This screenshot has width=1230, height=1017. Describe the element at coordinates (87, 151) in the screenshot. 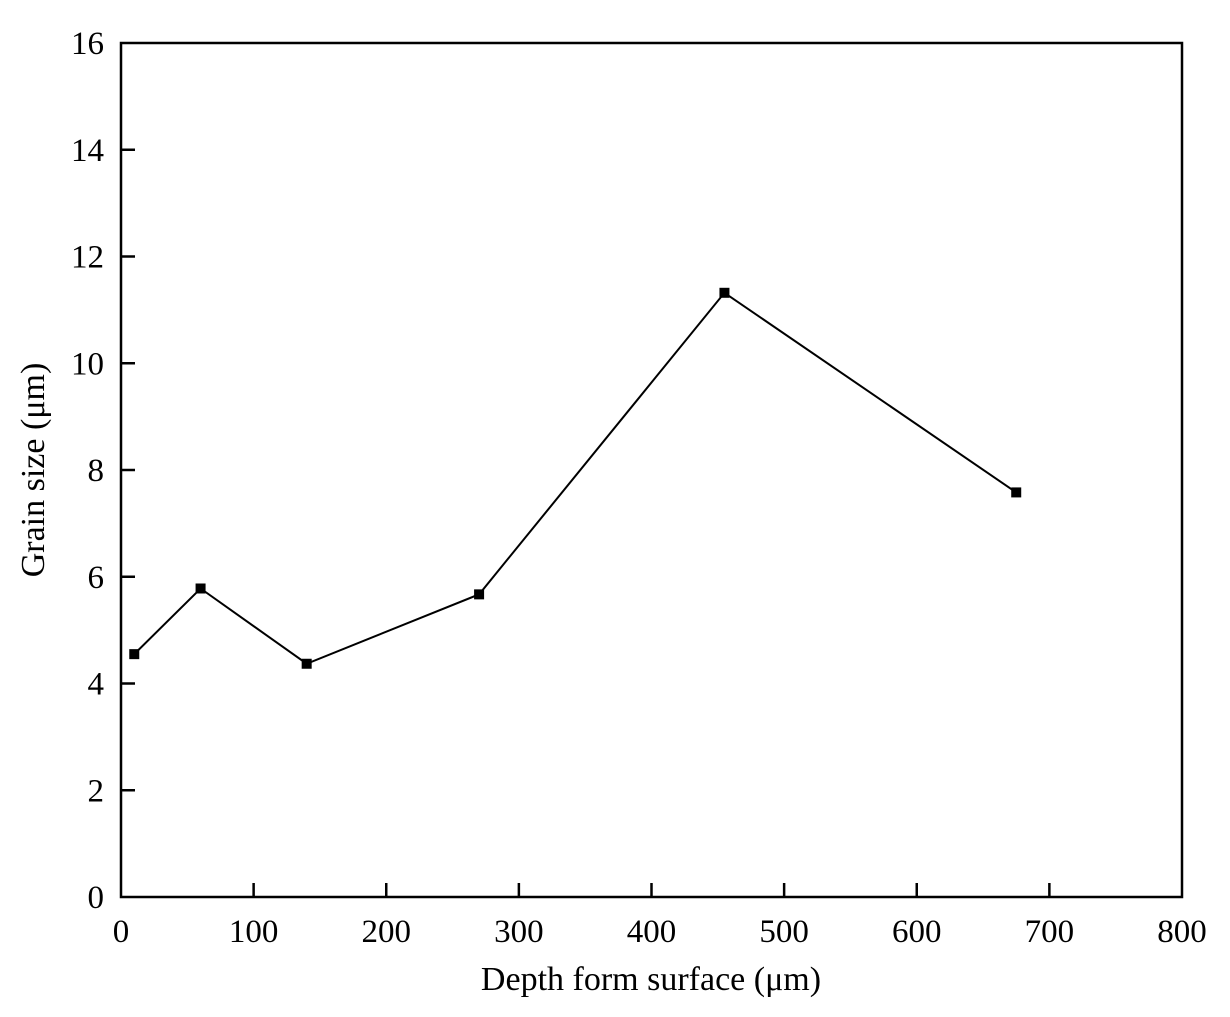

I see `y-tick-label: 14` at that location.